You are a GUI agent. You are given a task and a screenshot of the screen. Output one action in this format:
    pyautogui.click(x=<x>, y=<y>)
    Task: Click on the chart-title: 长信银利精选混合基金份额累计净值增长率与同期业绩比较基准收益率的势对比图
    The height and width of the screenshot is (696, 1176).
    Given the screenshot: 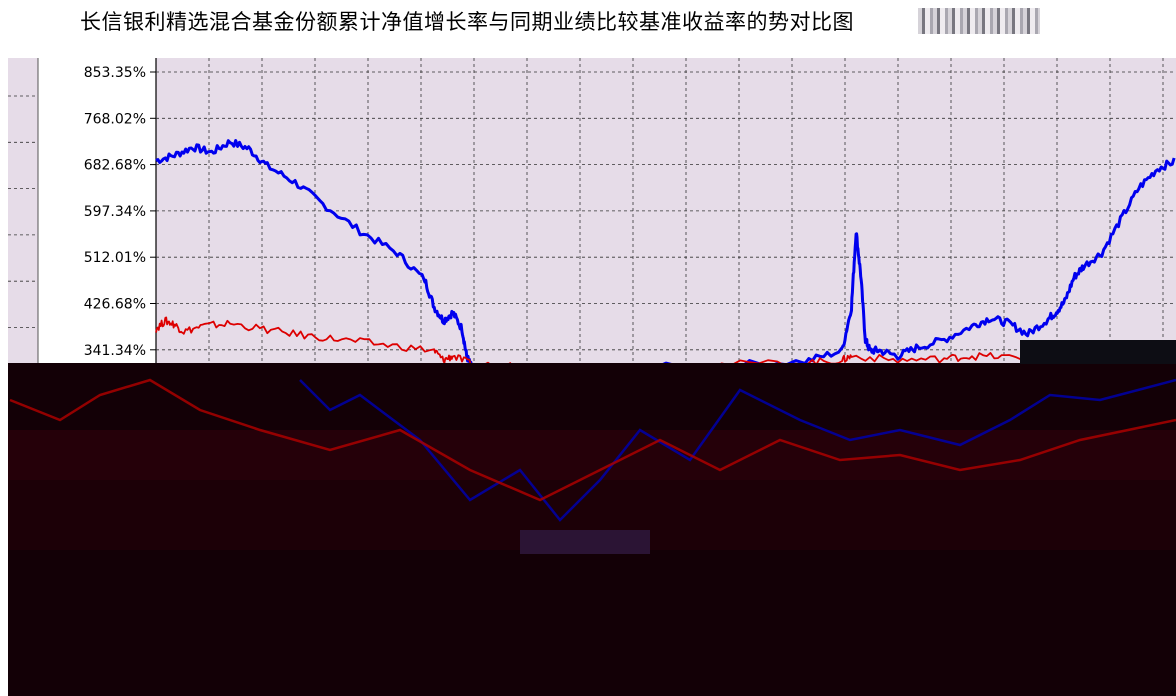 What is the action you would take?
    pyautogui.click(x=625, y=21)
    